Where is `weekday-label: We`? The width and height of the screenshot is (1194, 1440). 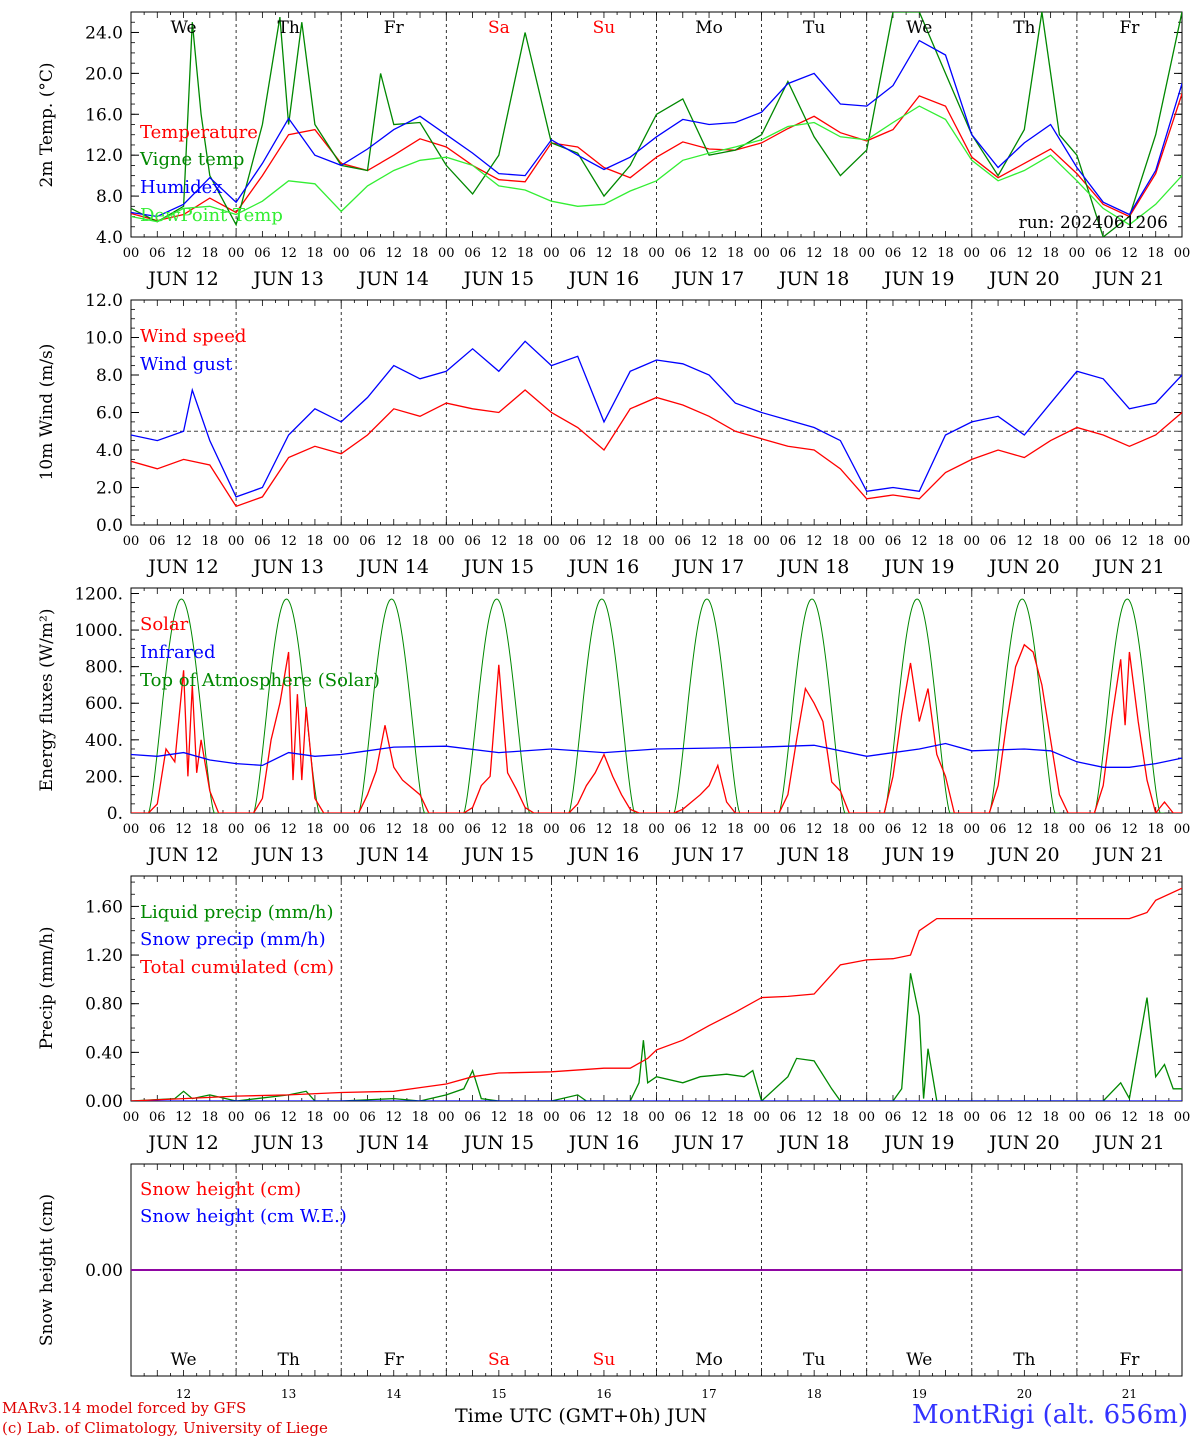 weekday-label: We is located at coordinates (919, 28).